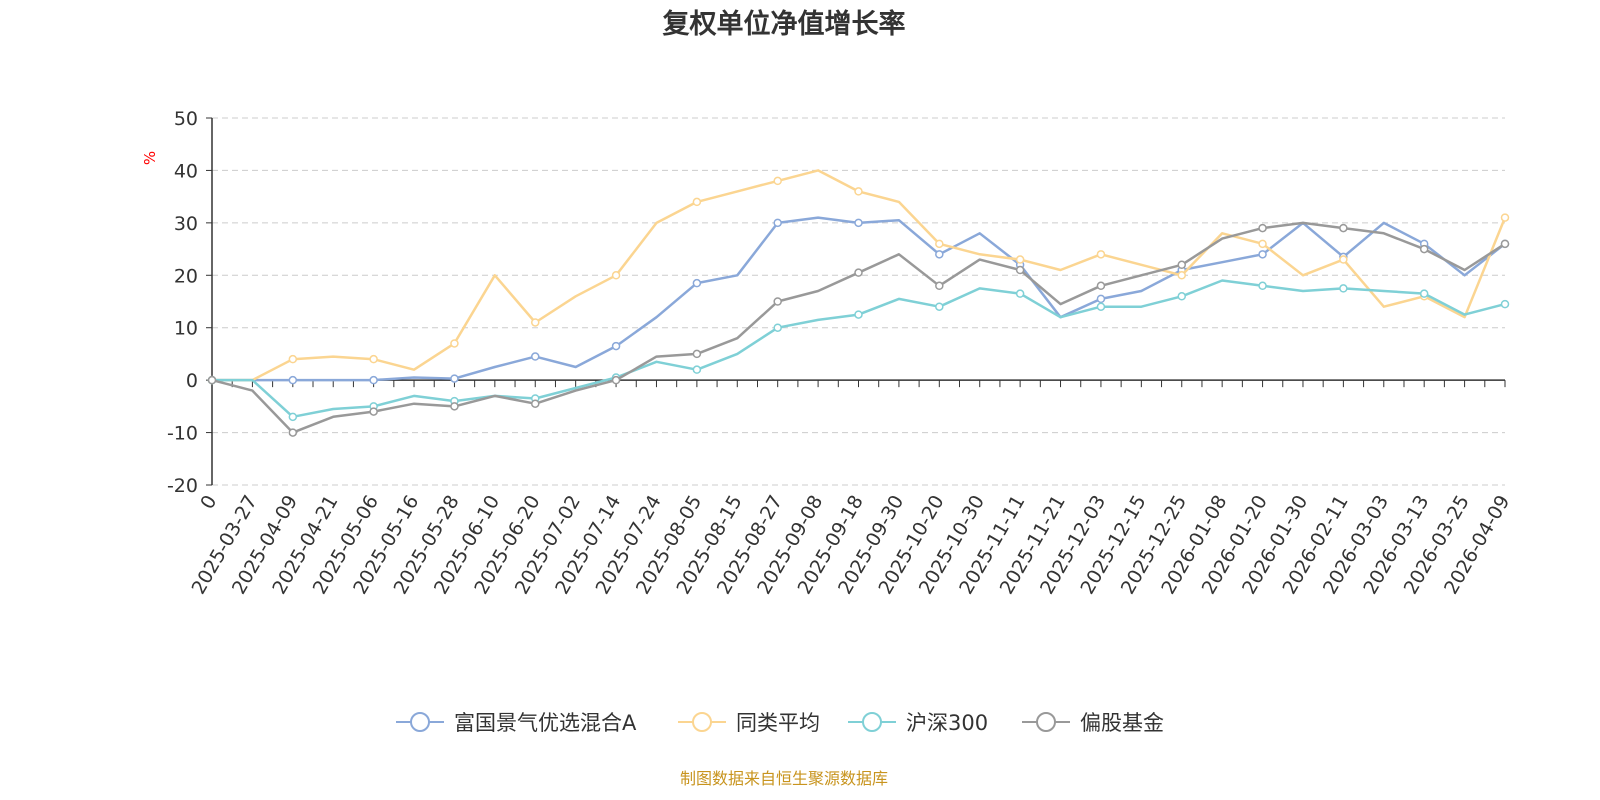  I want to click on legend-label: 富国景气优选混合A, so click(545, 723).